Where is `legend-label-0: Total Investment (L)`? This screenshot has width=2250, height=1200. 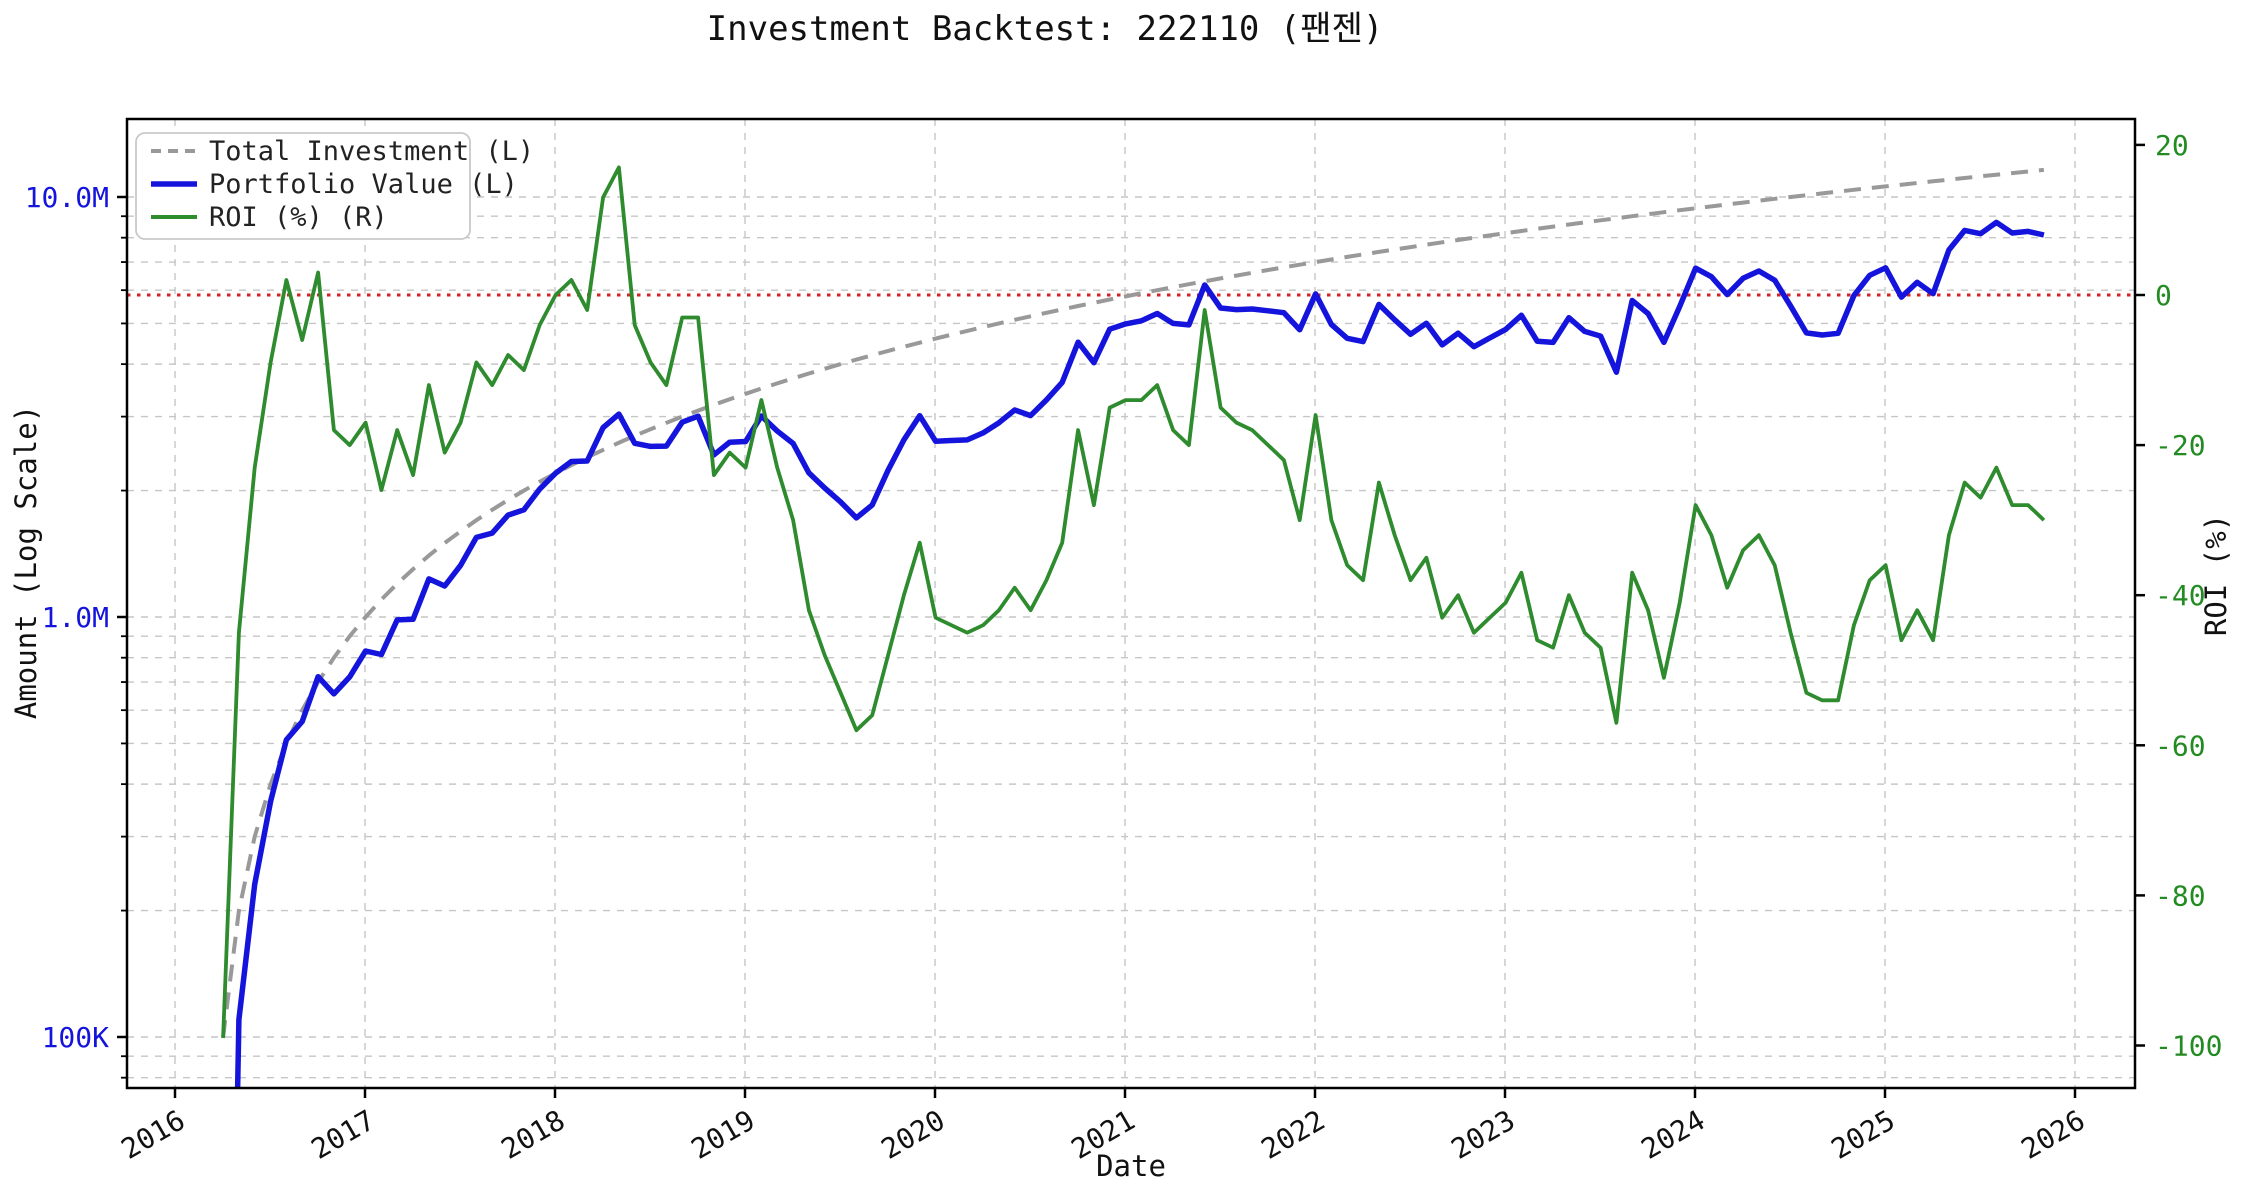 legend-label-0: Total Investment (L) is located at coordinates (371, 151).